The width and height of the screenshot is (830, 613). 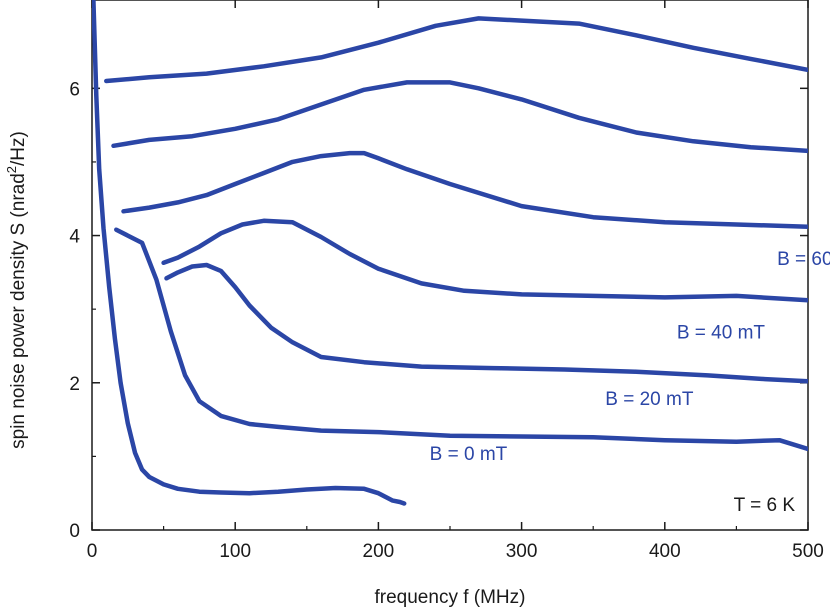 I want to click on series-label-1: B = 20 mT, so click(x=649, y=399).